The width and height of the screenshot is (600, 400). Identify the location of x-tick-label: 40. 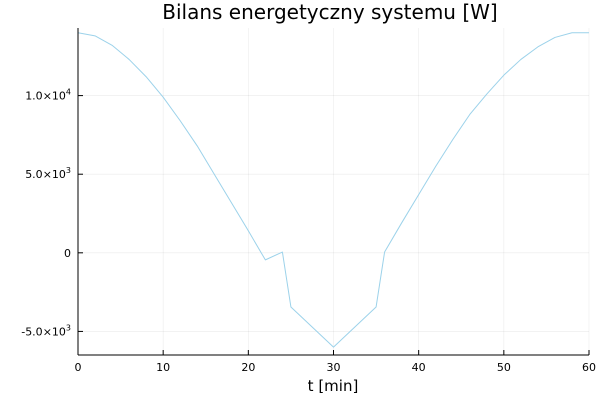
(419, 367).